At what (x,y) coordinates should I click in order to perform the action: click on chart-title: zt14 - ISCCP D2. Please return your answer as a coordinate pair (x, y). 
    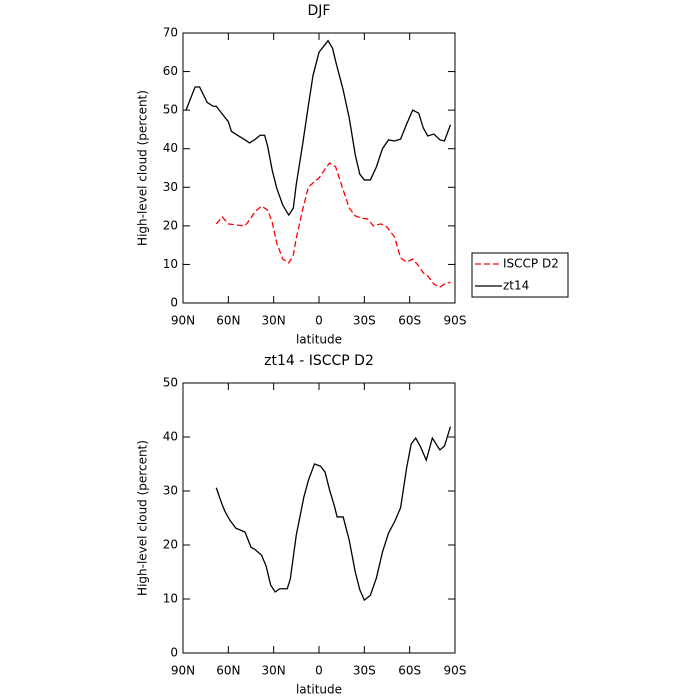
    Looking at the image, I should click on (319, 361).